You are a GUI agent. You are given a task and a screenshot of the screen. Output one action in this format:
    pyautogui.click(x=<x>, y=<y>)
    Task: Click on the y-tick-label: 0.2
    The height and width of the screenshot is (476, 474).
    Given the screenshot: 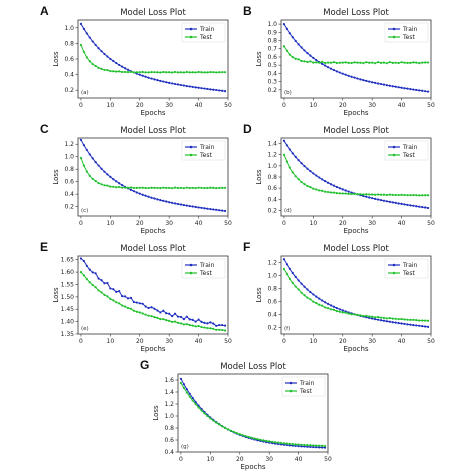 What is the action you would take?
    pyautogui.click(x=69, y=90)
    